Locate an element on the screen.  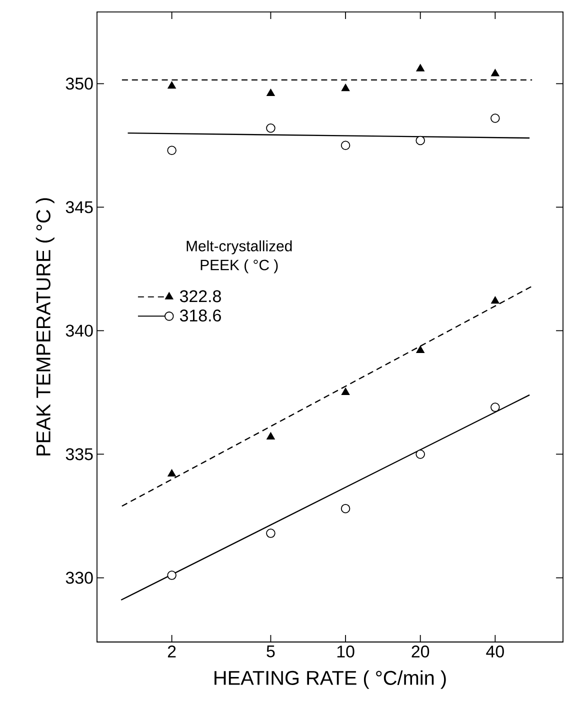
legend-label: 318.6 is located at coordinates (200, 316).